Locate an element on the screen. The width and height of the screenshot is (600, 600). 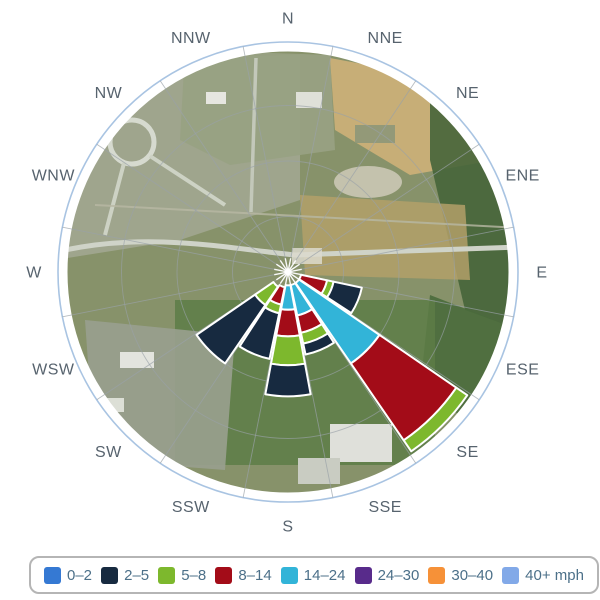
legend-item-5: 24–30 is located at coordinates (387, 575).